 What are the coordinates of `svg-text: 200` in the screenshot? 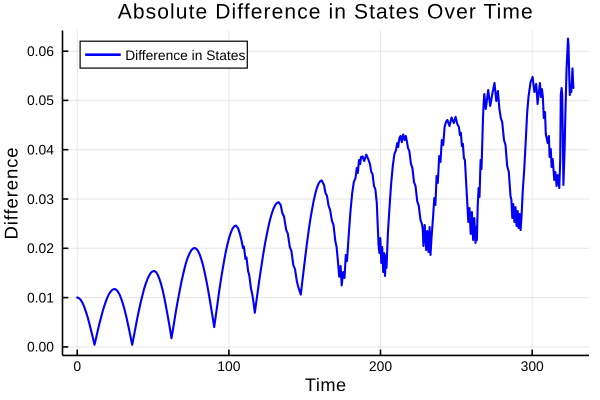 It's located at (380, 366).